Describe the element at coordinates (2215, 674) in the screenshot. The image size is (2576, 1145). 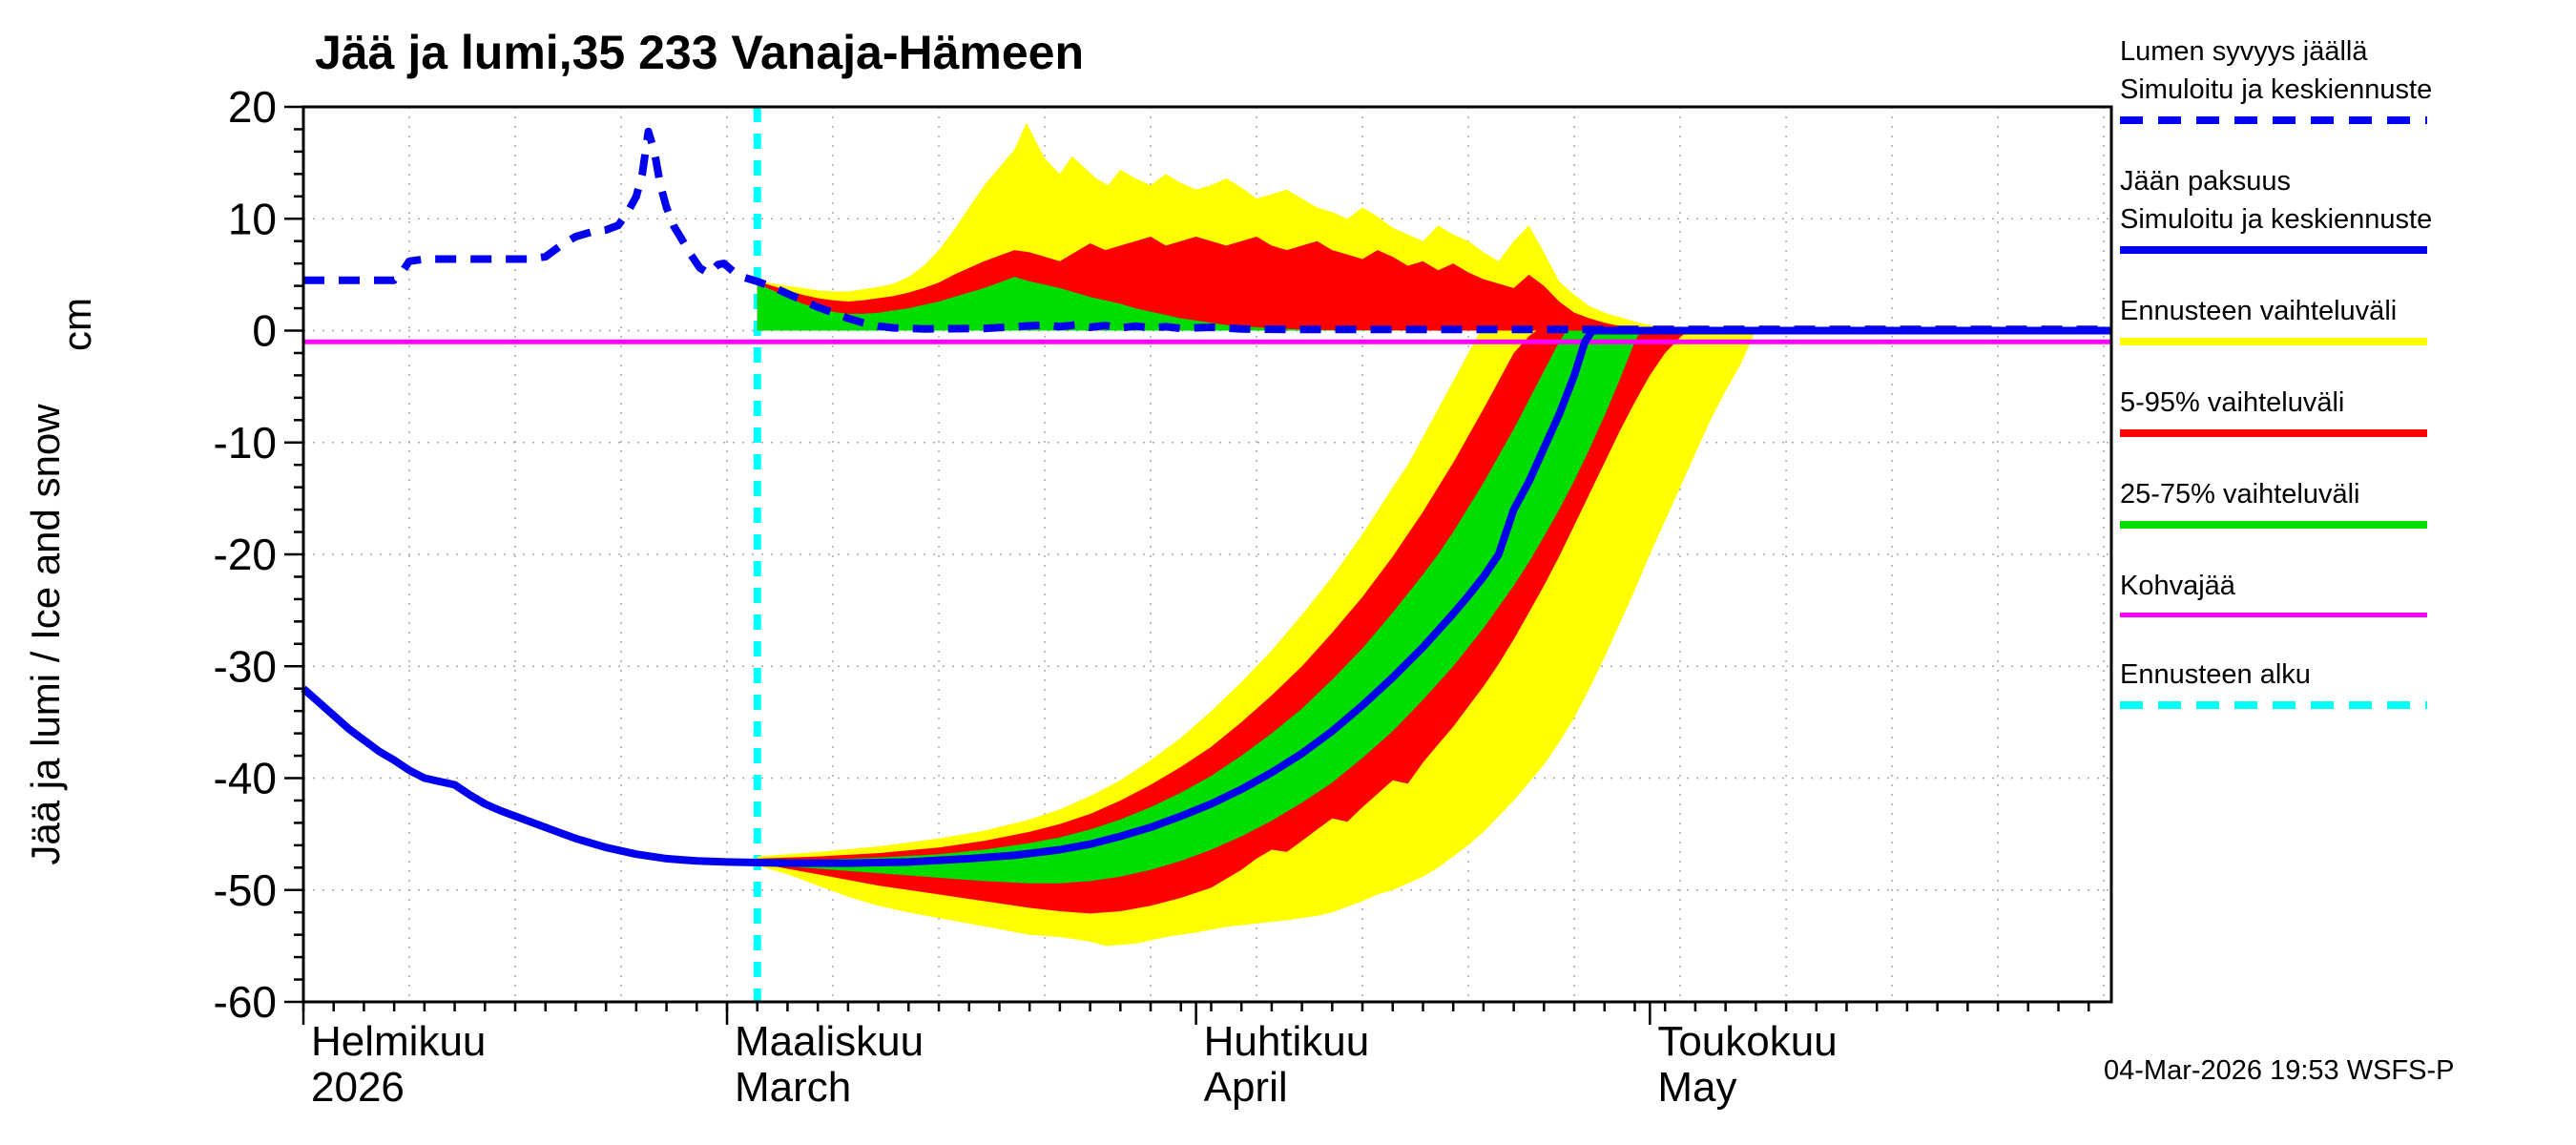
I see `legend-entry-label: Ennusteen alku` at that location.